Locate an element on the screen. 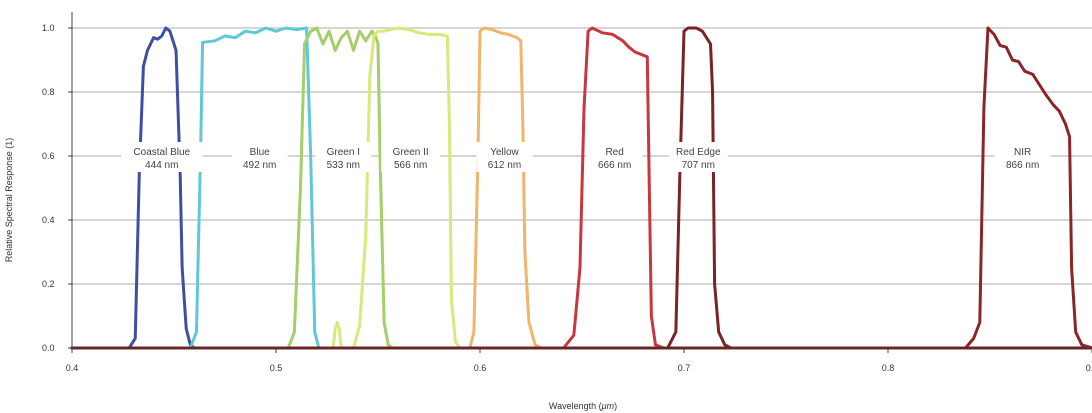 This screenshot has width=1092, height=413. x-tick-label-0.9: 0.9 is located at coordinates (1089, 368).